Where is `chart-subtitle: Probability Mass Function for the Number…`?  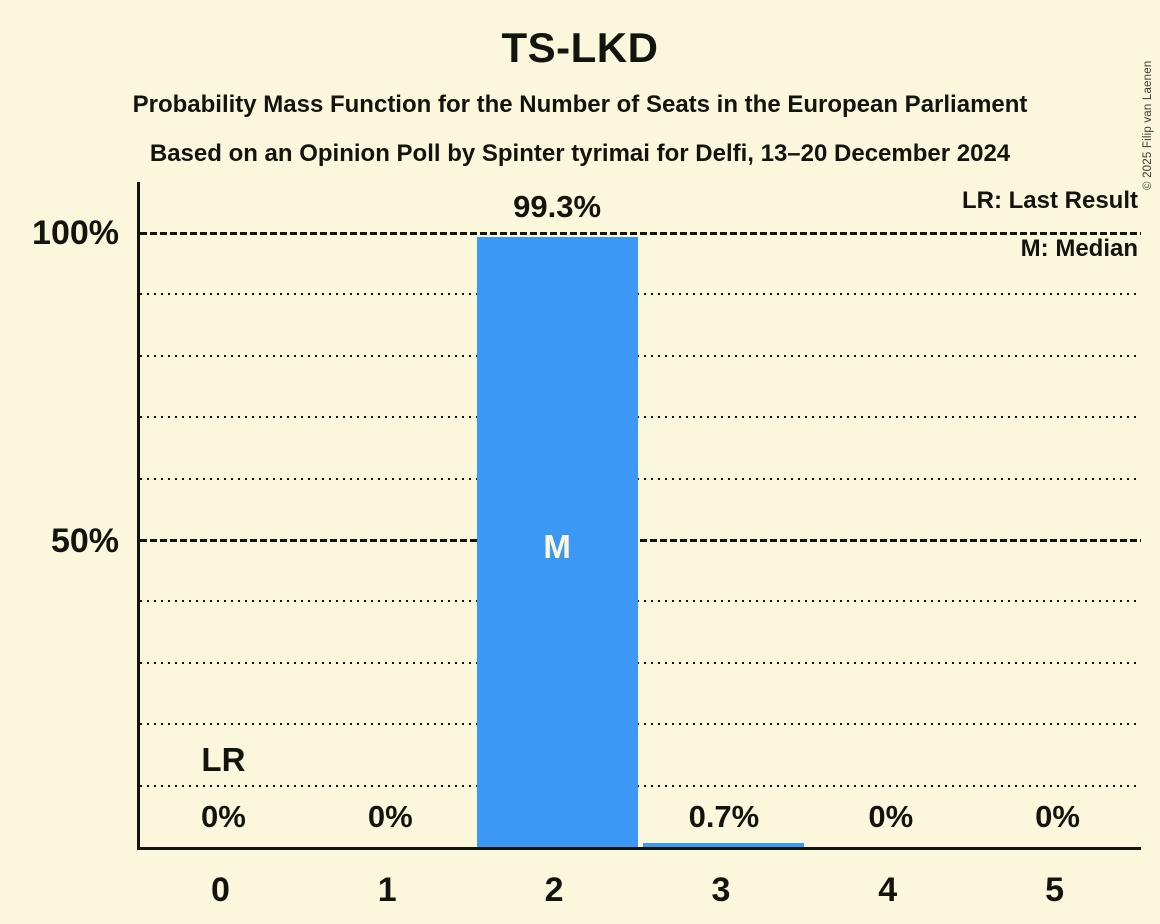
chart-subtitle: Probability Mass Function for the Number… is located at coordinates (580, 104).